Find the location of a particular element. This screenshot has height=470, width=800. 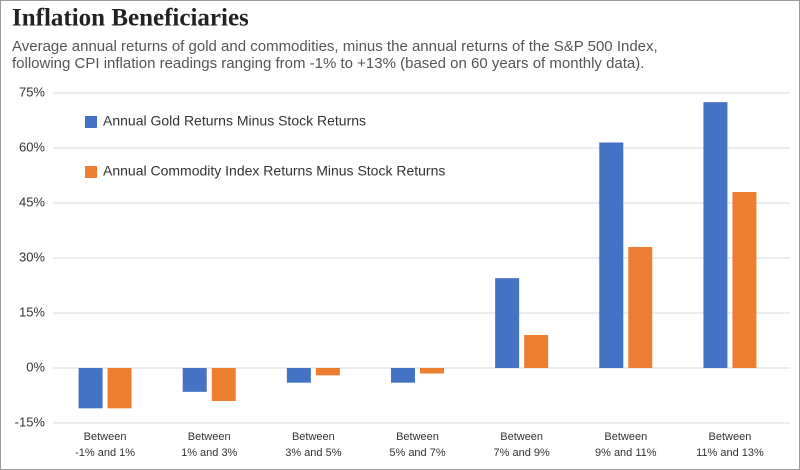

x-tick-label: 5% and 7% is located at coordinates (417, 453).